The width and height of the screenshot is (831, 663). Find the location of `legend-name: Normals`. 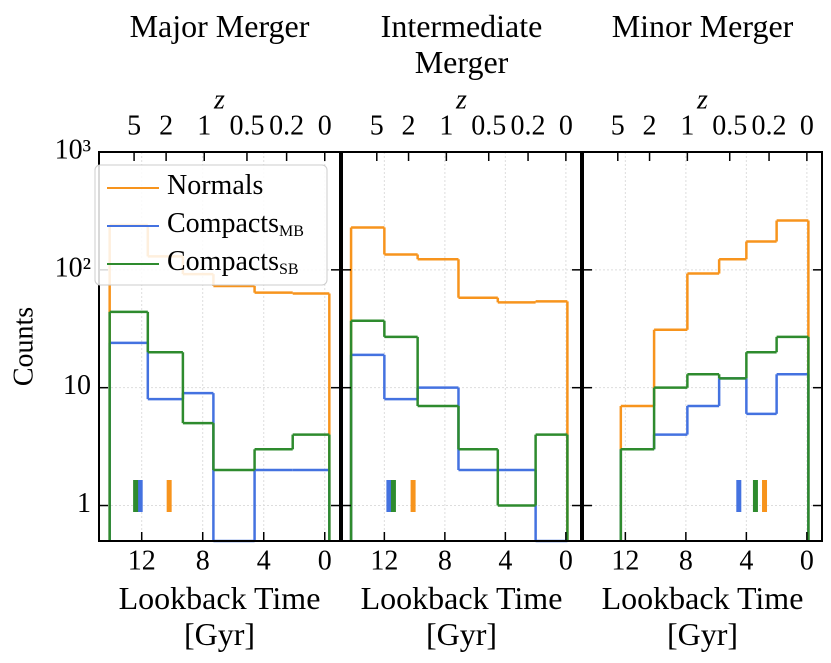

legend-name: Normals is located at coordinates (215, 185).